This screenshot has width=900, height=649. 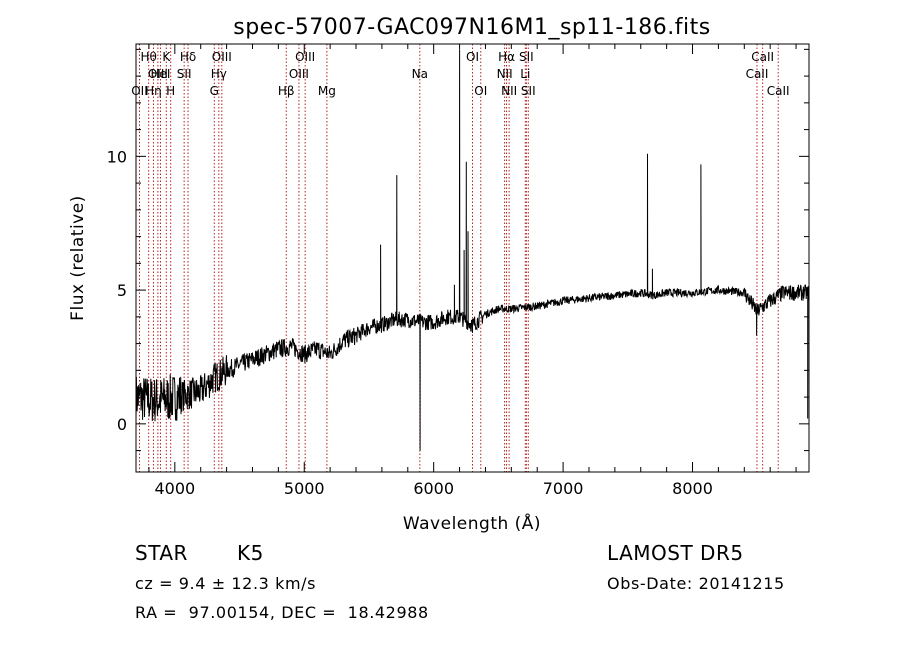 What do you see at coordinates (139, 91) in the screenshot?
I see `line-label-0: OII` at bounding box center [139, 91].